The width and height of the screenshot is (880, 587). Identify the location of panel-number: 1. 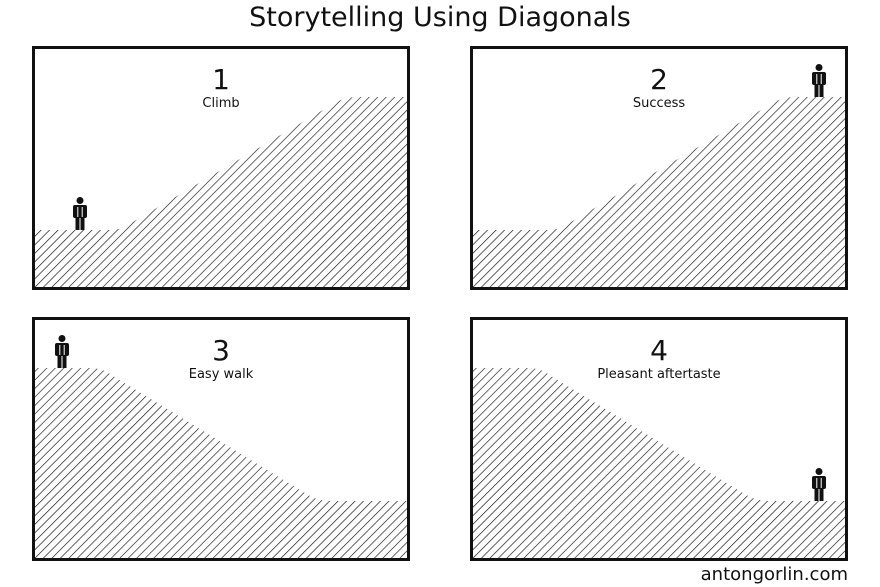
(221, 79).